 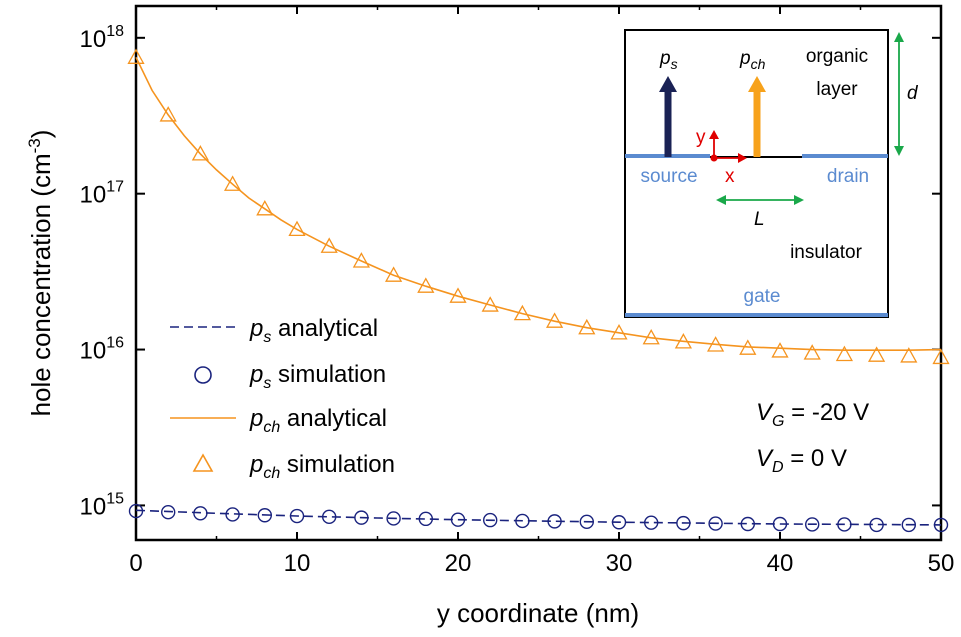 I want to click on series-line-p-s-analytical, so click(x=538, y=517).